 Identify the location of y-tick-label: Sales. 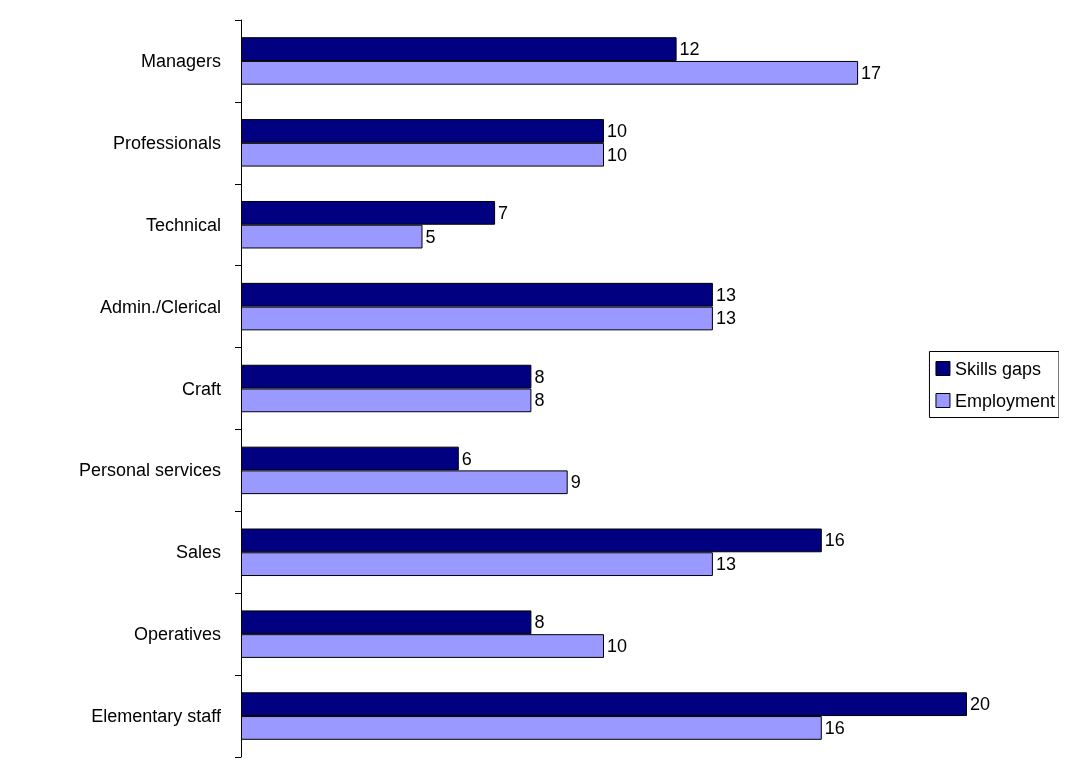
(198, 552).